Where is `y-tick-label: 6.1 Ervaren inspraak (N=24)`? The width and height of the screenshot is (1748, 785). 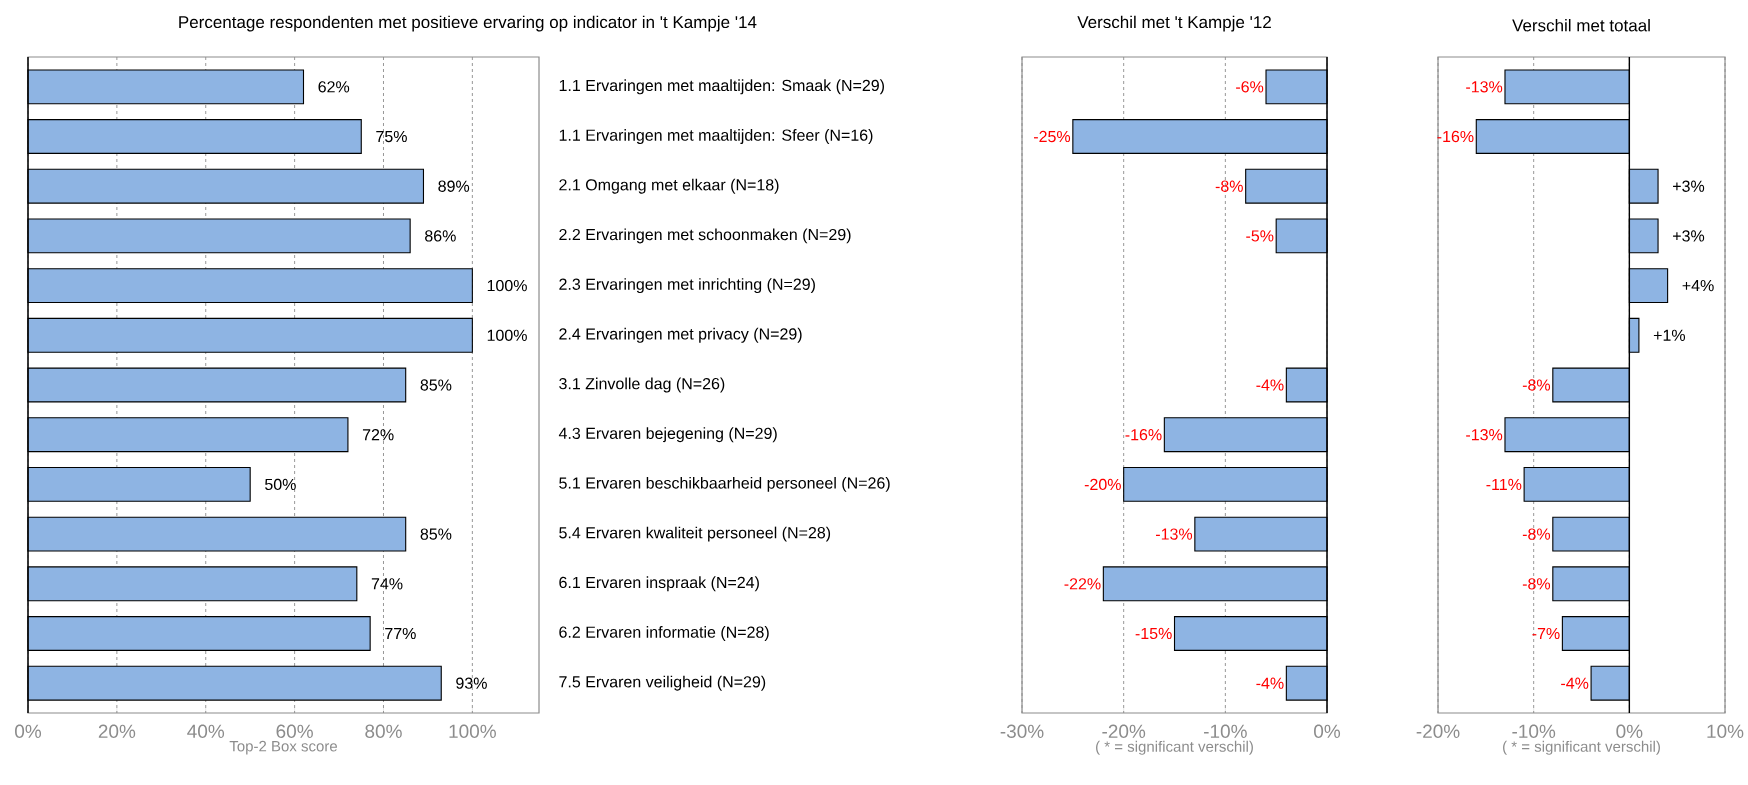
y-tick-label: 6.1 Ervaren inspraak (N=24) is located at coordinates (659, 584).